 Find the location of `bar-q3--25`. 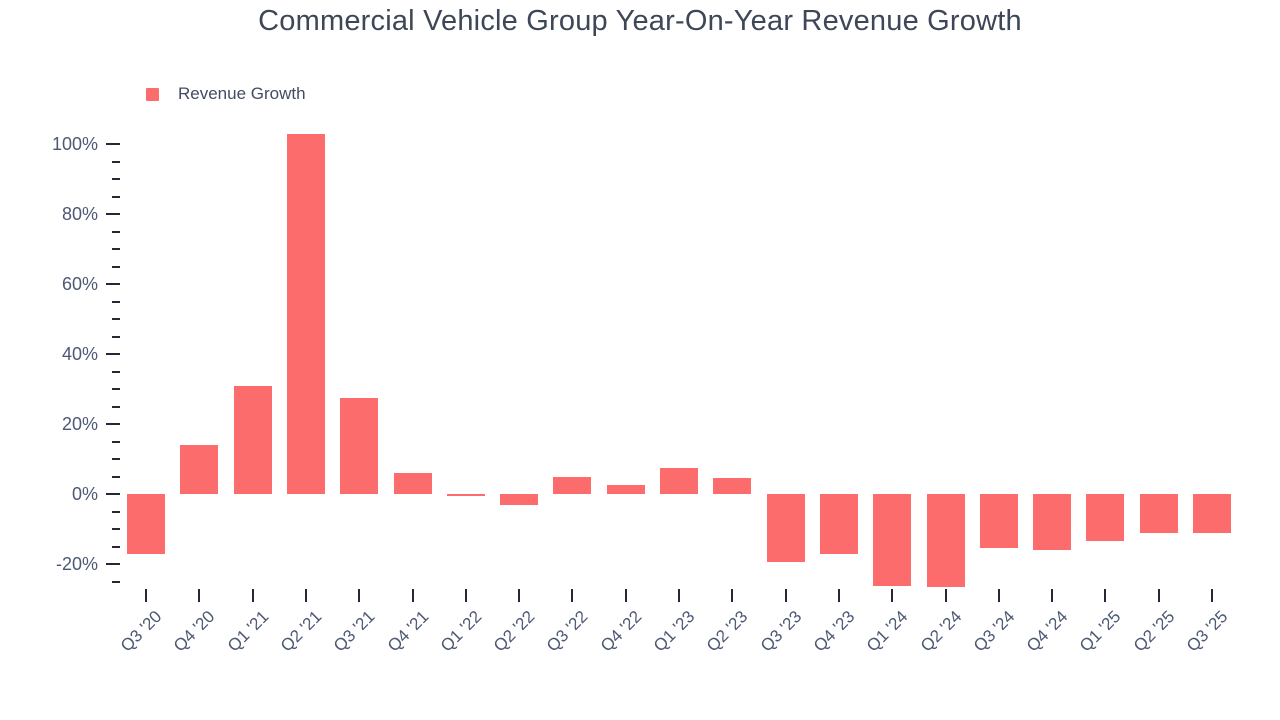

bar-q3--25 is located at coordinates (1212, 514).